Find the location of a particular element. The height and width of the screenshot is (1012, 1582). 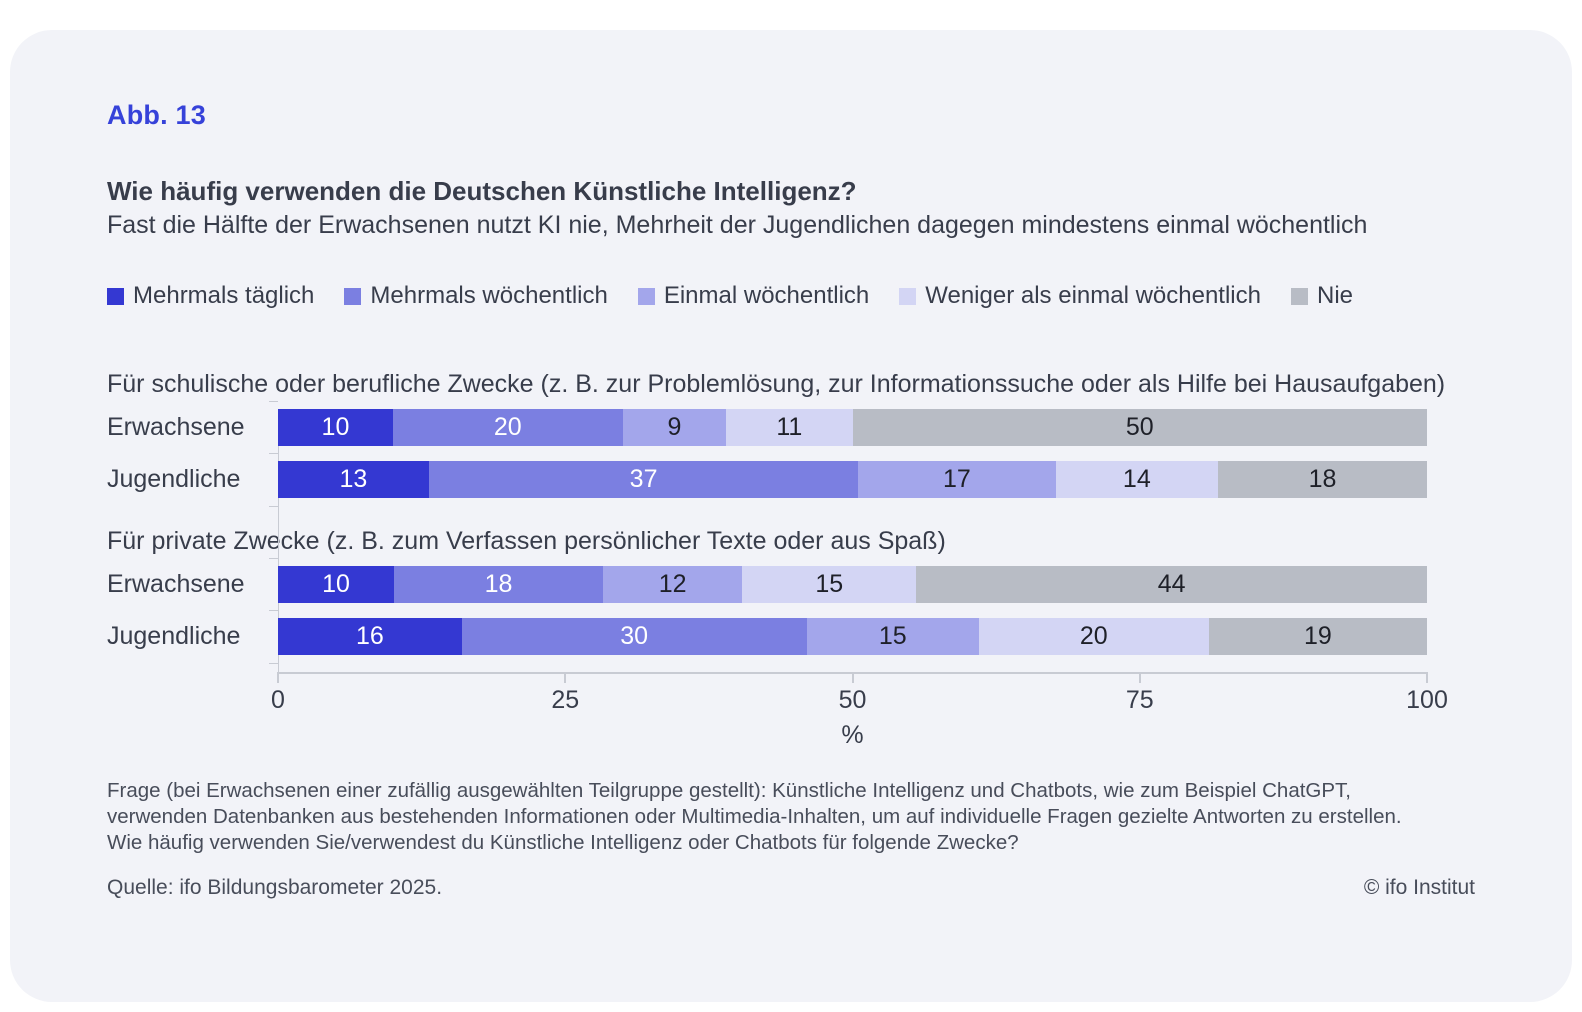

bar-row: Erwachsene 10 18 12 15 44 is located at coordinates (791, 580).